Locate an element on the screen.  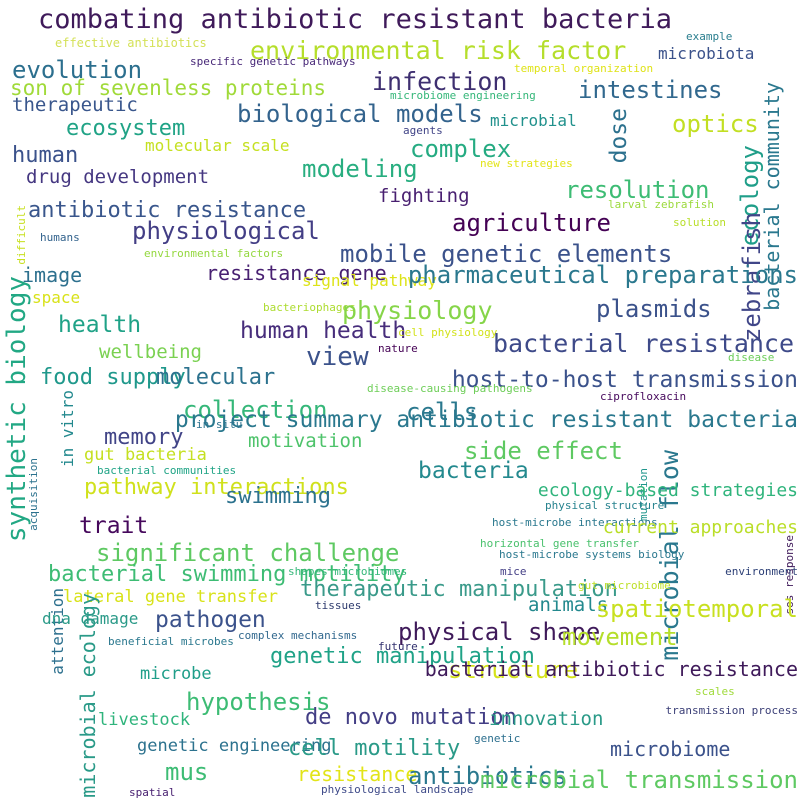
cloud-word: in situ is located at coordinates (219, 424).